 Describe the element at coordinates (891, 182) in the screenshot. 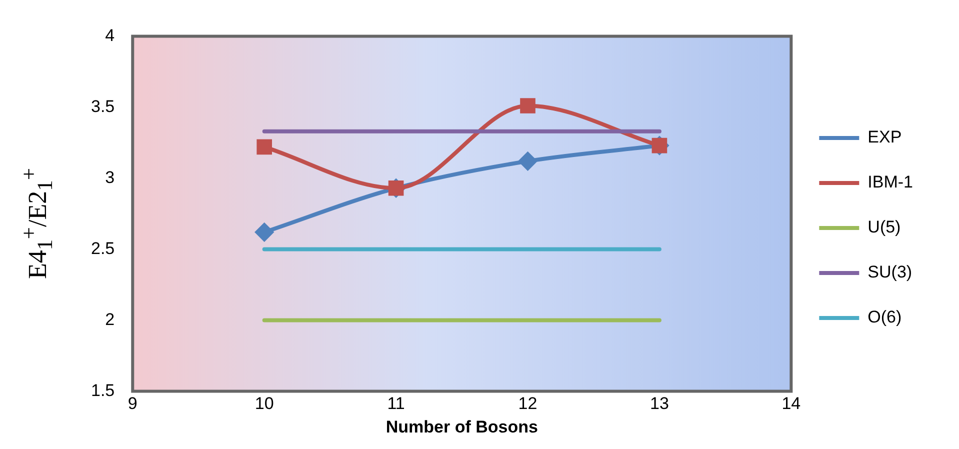

I see `legend-label: IBM-1` at that location.